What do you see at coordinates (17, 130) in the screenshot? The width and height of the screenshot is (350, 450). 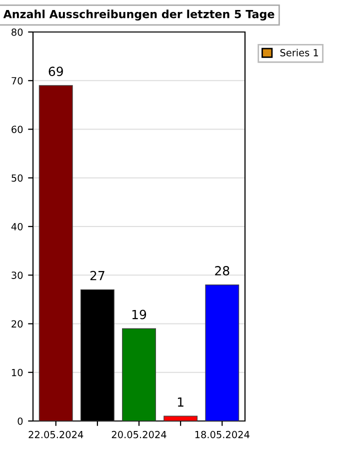 I see `y-tick-label: 60` at bounding box center [17, 130].